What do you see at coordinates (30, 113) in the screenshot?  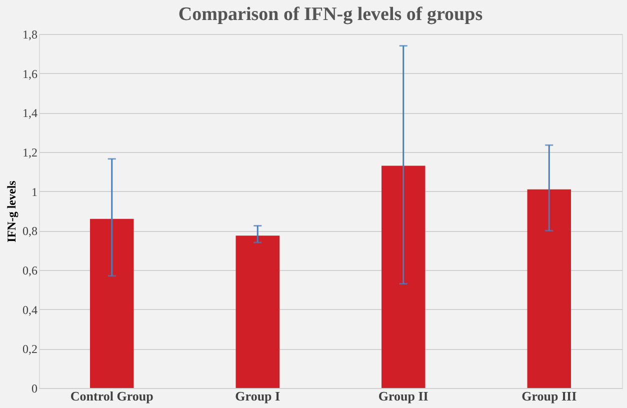 I see `y-tick-label: 1,4` at bounding box center [30, 113].